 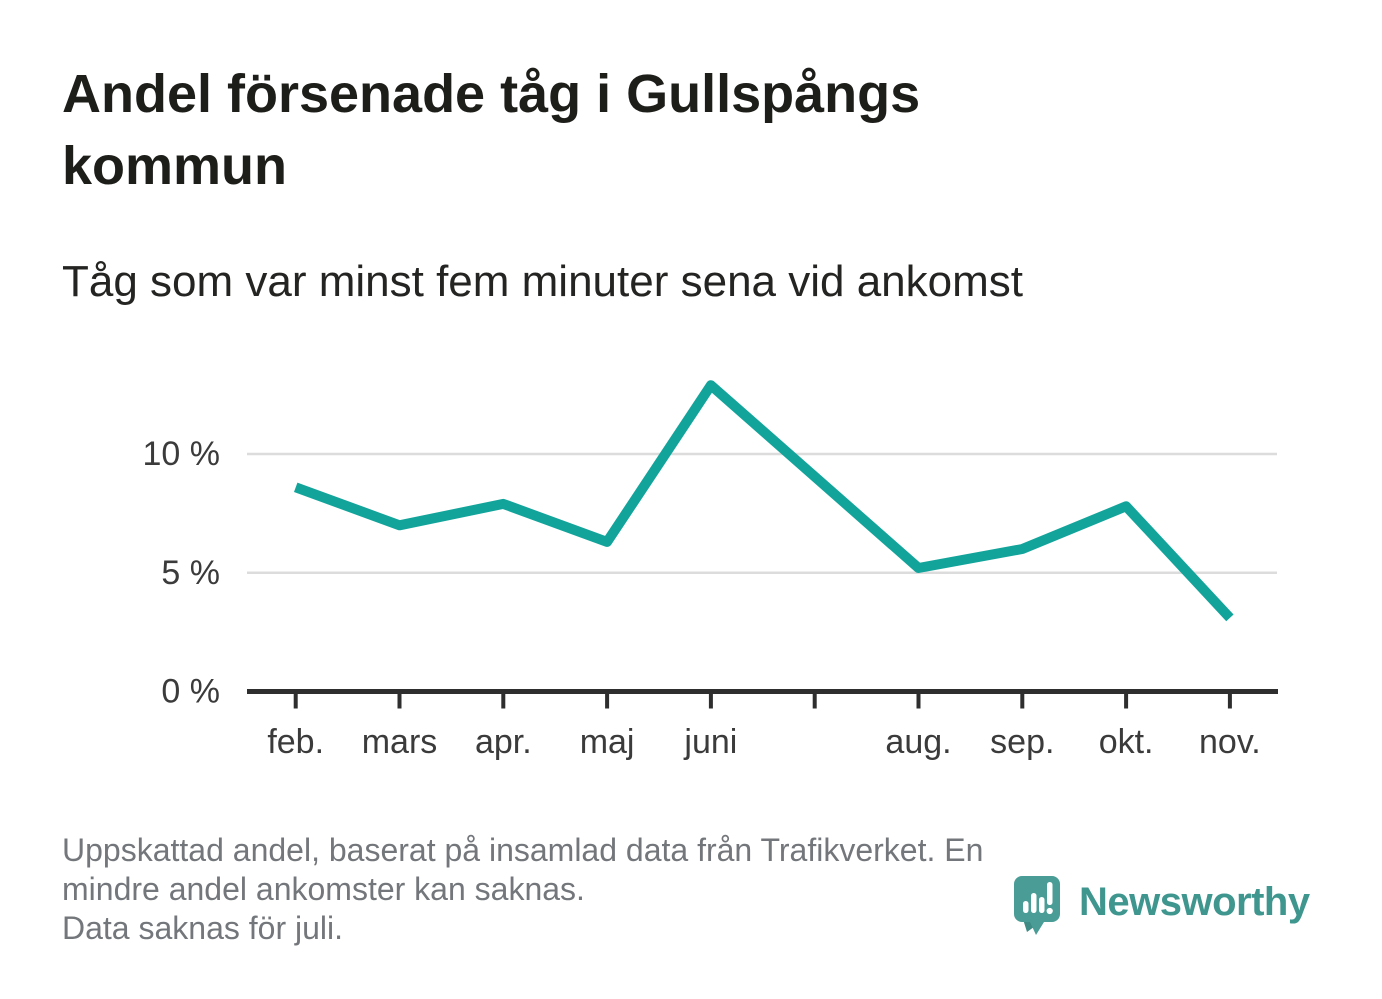 What do you see at coordinates (1230, 742) in the screenshot?
I see `x-tick-label: nov.` at bounding box center [1230, 742].